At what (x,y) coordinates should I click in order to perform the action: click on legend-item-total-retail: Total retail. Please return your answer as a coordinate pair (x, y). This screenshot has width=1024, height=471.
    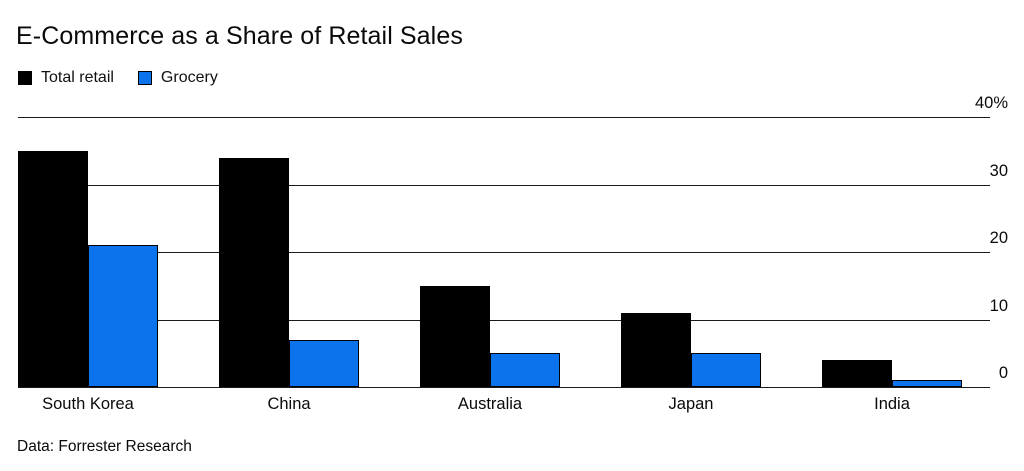
    Looking at the image, I should click on (66, 78).